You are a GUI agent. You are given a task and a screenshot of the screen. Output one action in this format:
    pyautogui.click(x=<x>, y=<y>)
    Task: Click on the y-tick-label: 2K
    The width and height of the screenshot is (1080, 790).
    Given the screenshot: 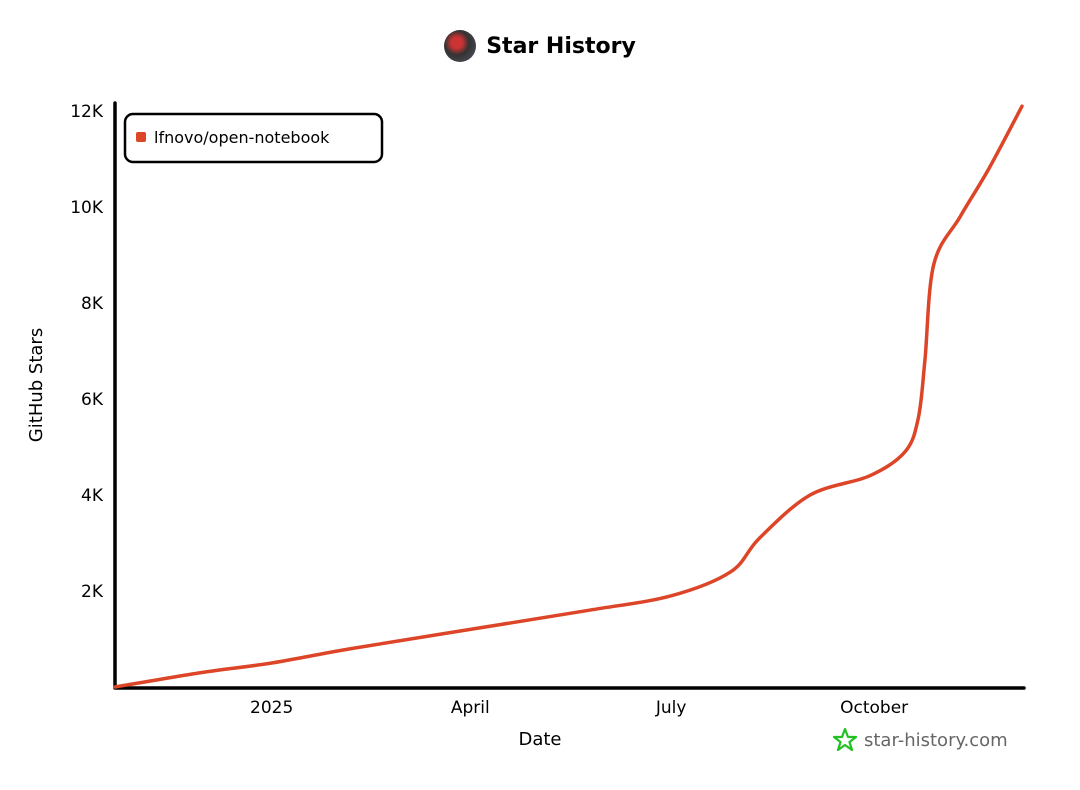 What is the action you would take?
    pyautogui.click(x=92, y=592)
    